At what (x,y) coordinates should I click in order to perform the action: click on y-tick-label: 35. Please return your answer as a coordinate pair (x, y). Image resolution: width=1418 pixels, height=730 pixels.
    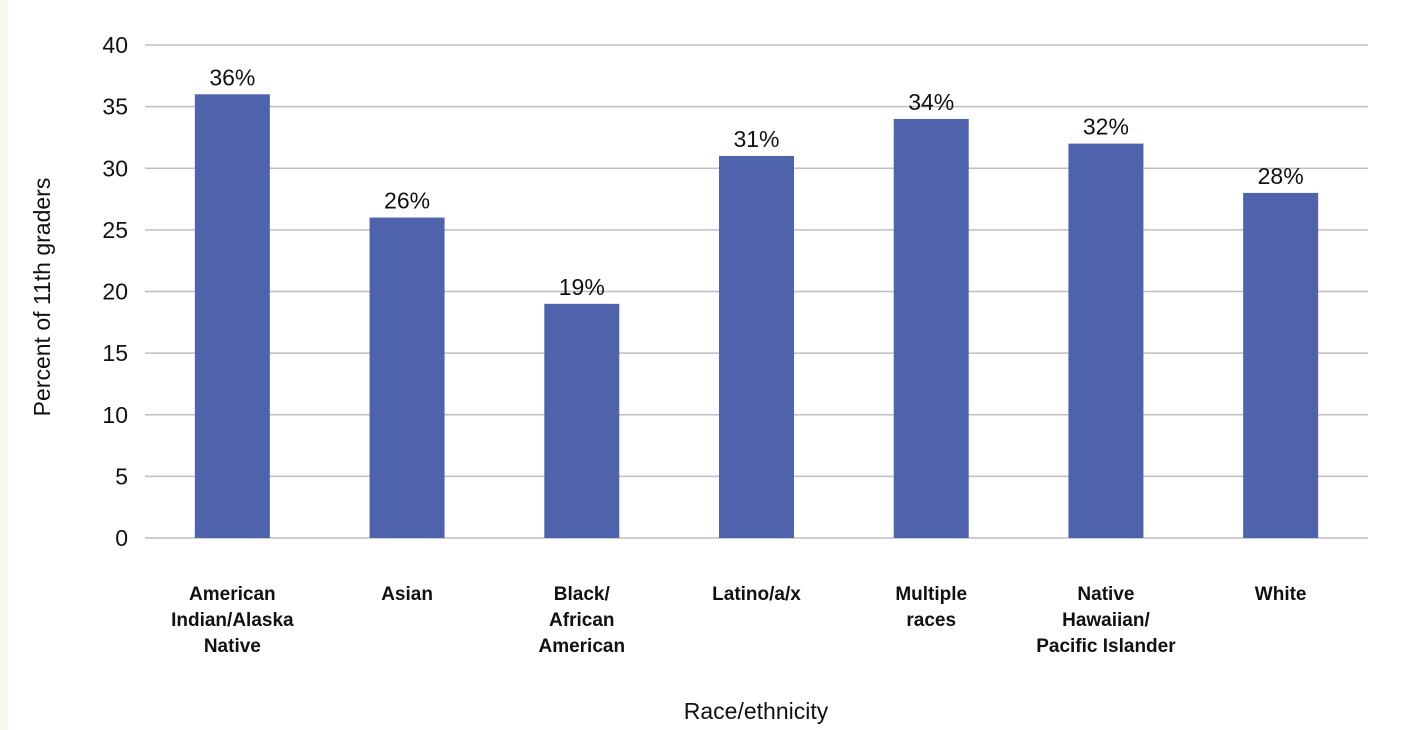
    Looking at the image, I should click on (115, 107).